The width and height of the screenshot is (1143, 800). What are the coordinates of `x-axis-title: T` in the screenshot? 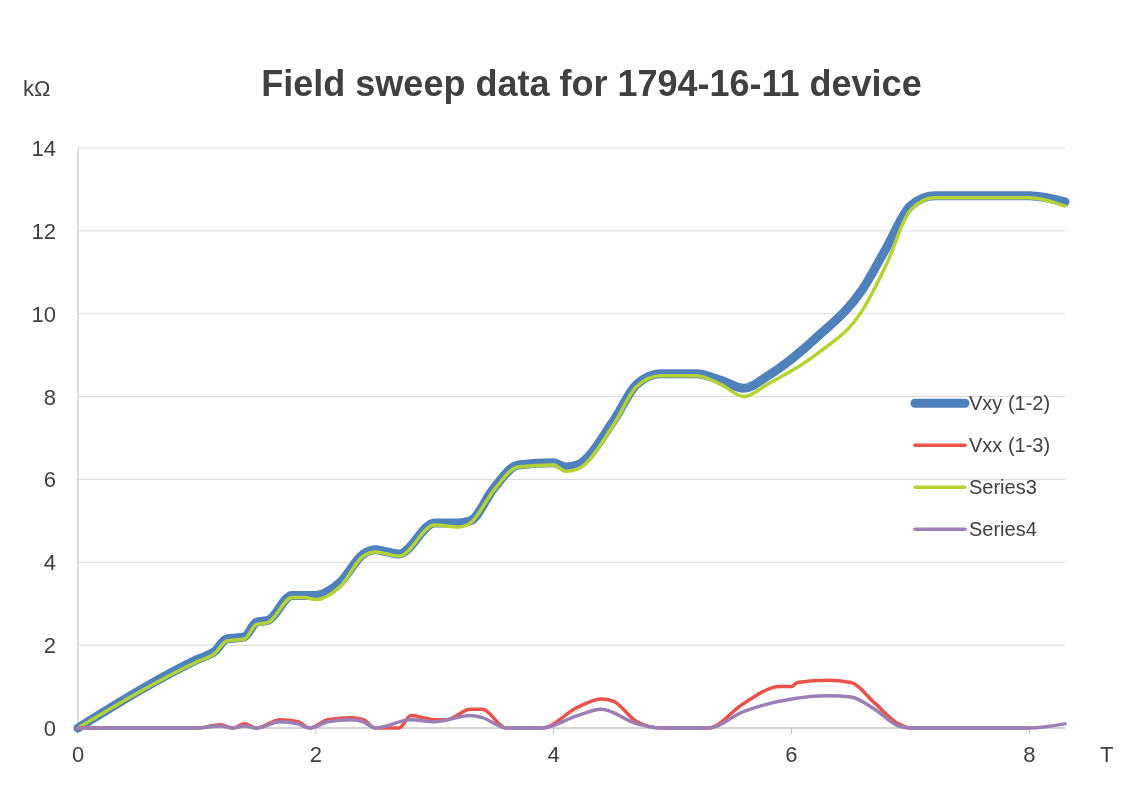 It's located at (1107, 754).